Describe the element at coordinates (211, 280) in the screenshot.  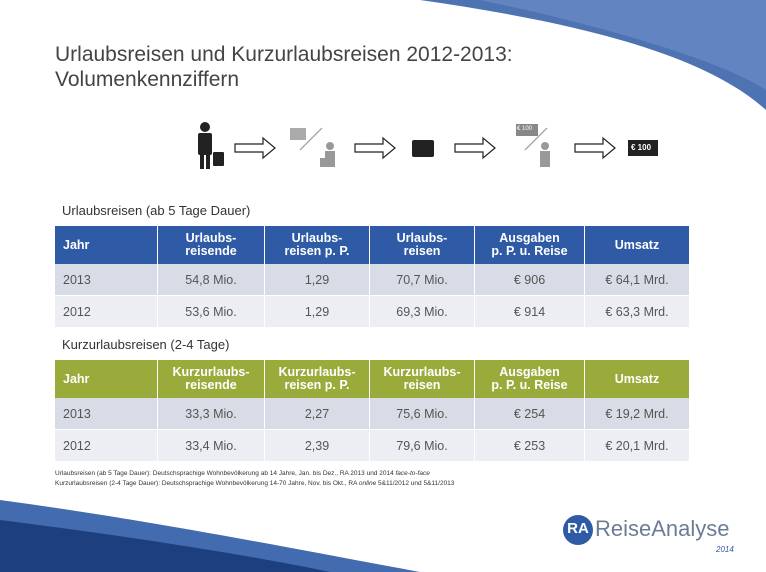
I see `table-cell: 54,8 Mio.` at that location.